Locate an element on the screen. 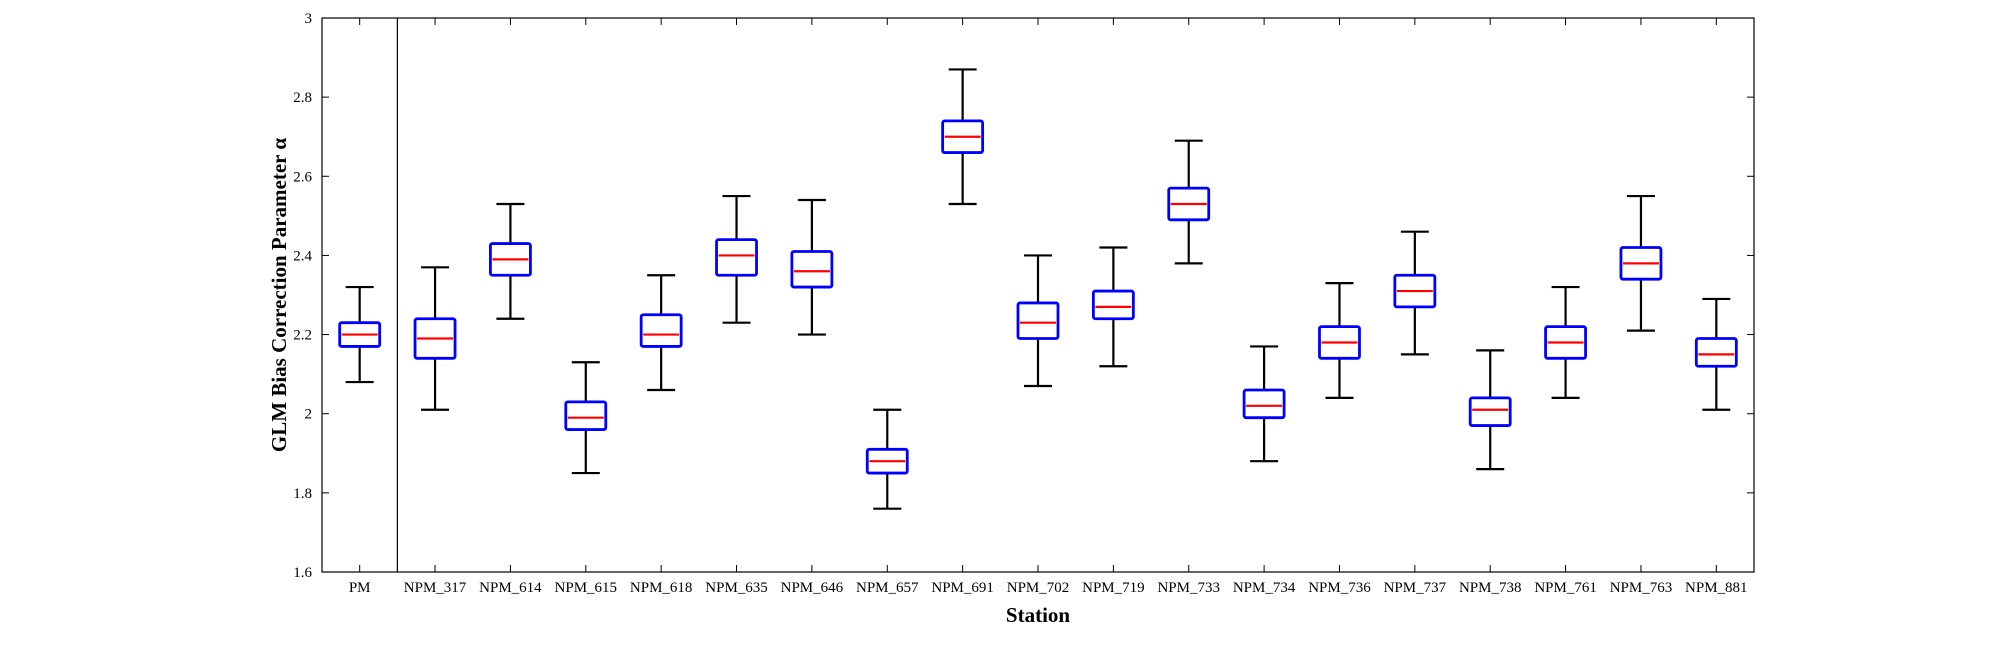 Image resolution: width=2008 pixels, height=649 pixels. y-tick-label: 2 is located at coordinates (309, 415).